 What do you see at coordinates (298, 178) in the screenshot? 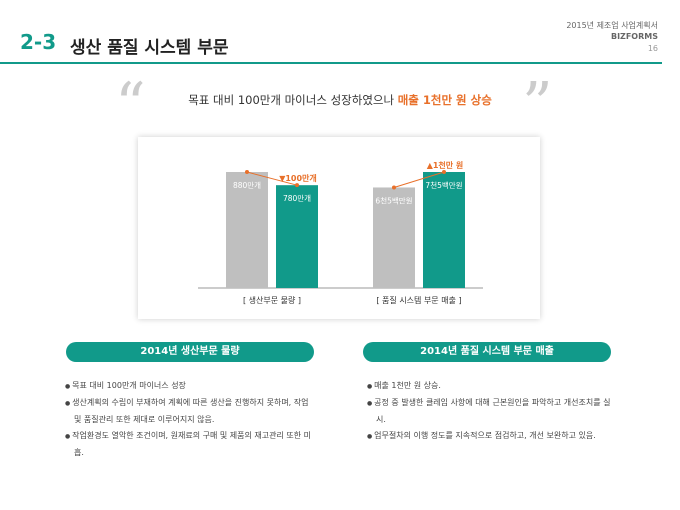
I see `annotation: ▼100만개` at bounding box center [298, 178].